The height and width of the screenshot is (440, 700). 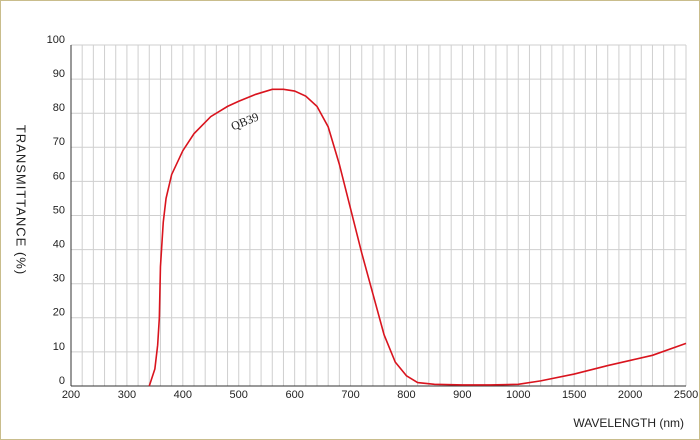 What do you see at coordinates (350, 395) in the screenshot?
I see `x-tick-label: 700` at bounding box center [350, 395].